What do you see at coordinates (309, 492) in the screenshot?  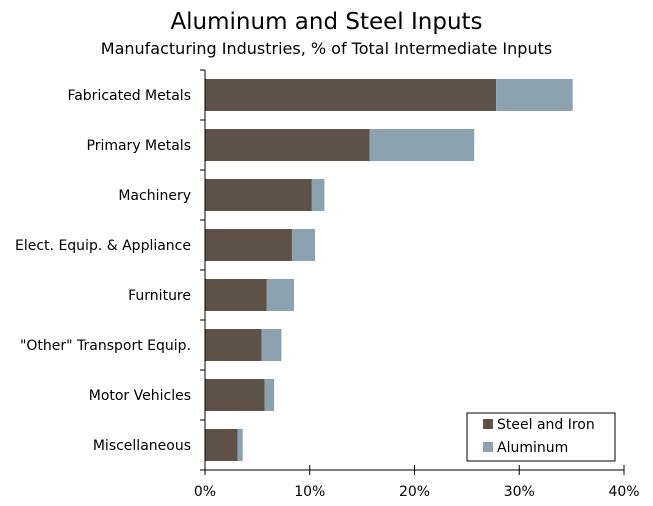 I see `x-tick-label: 10%` at bounding box center [309, 492].